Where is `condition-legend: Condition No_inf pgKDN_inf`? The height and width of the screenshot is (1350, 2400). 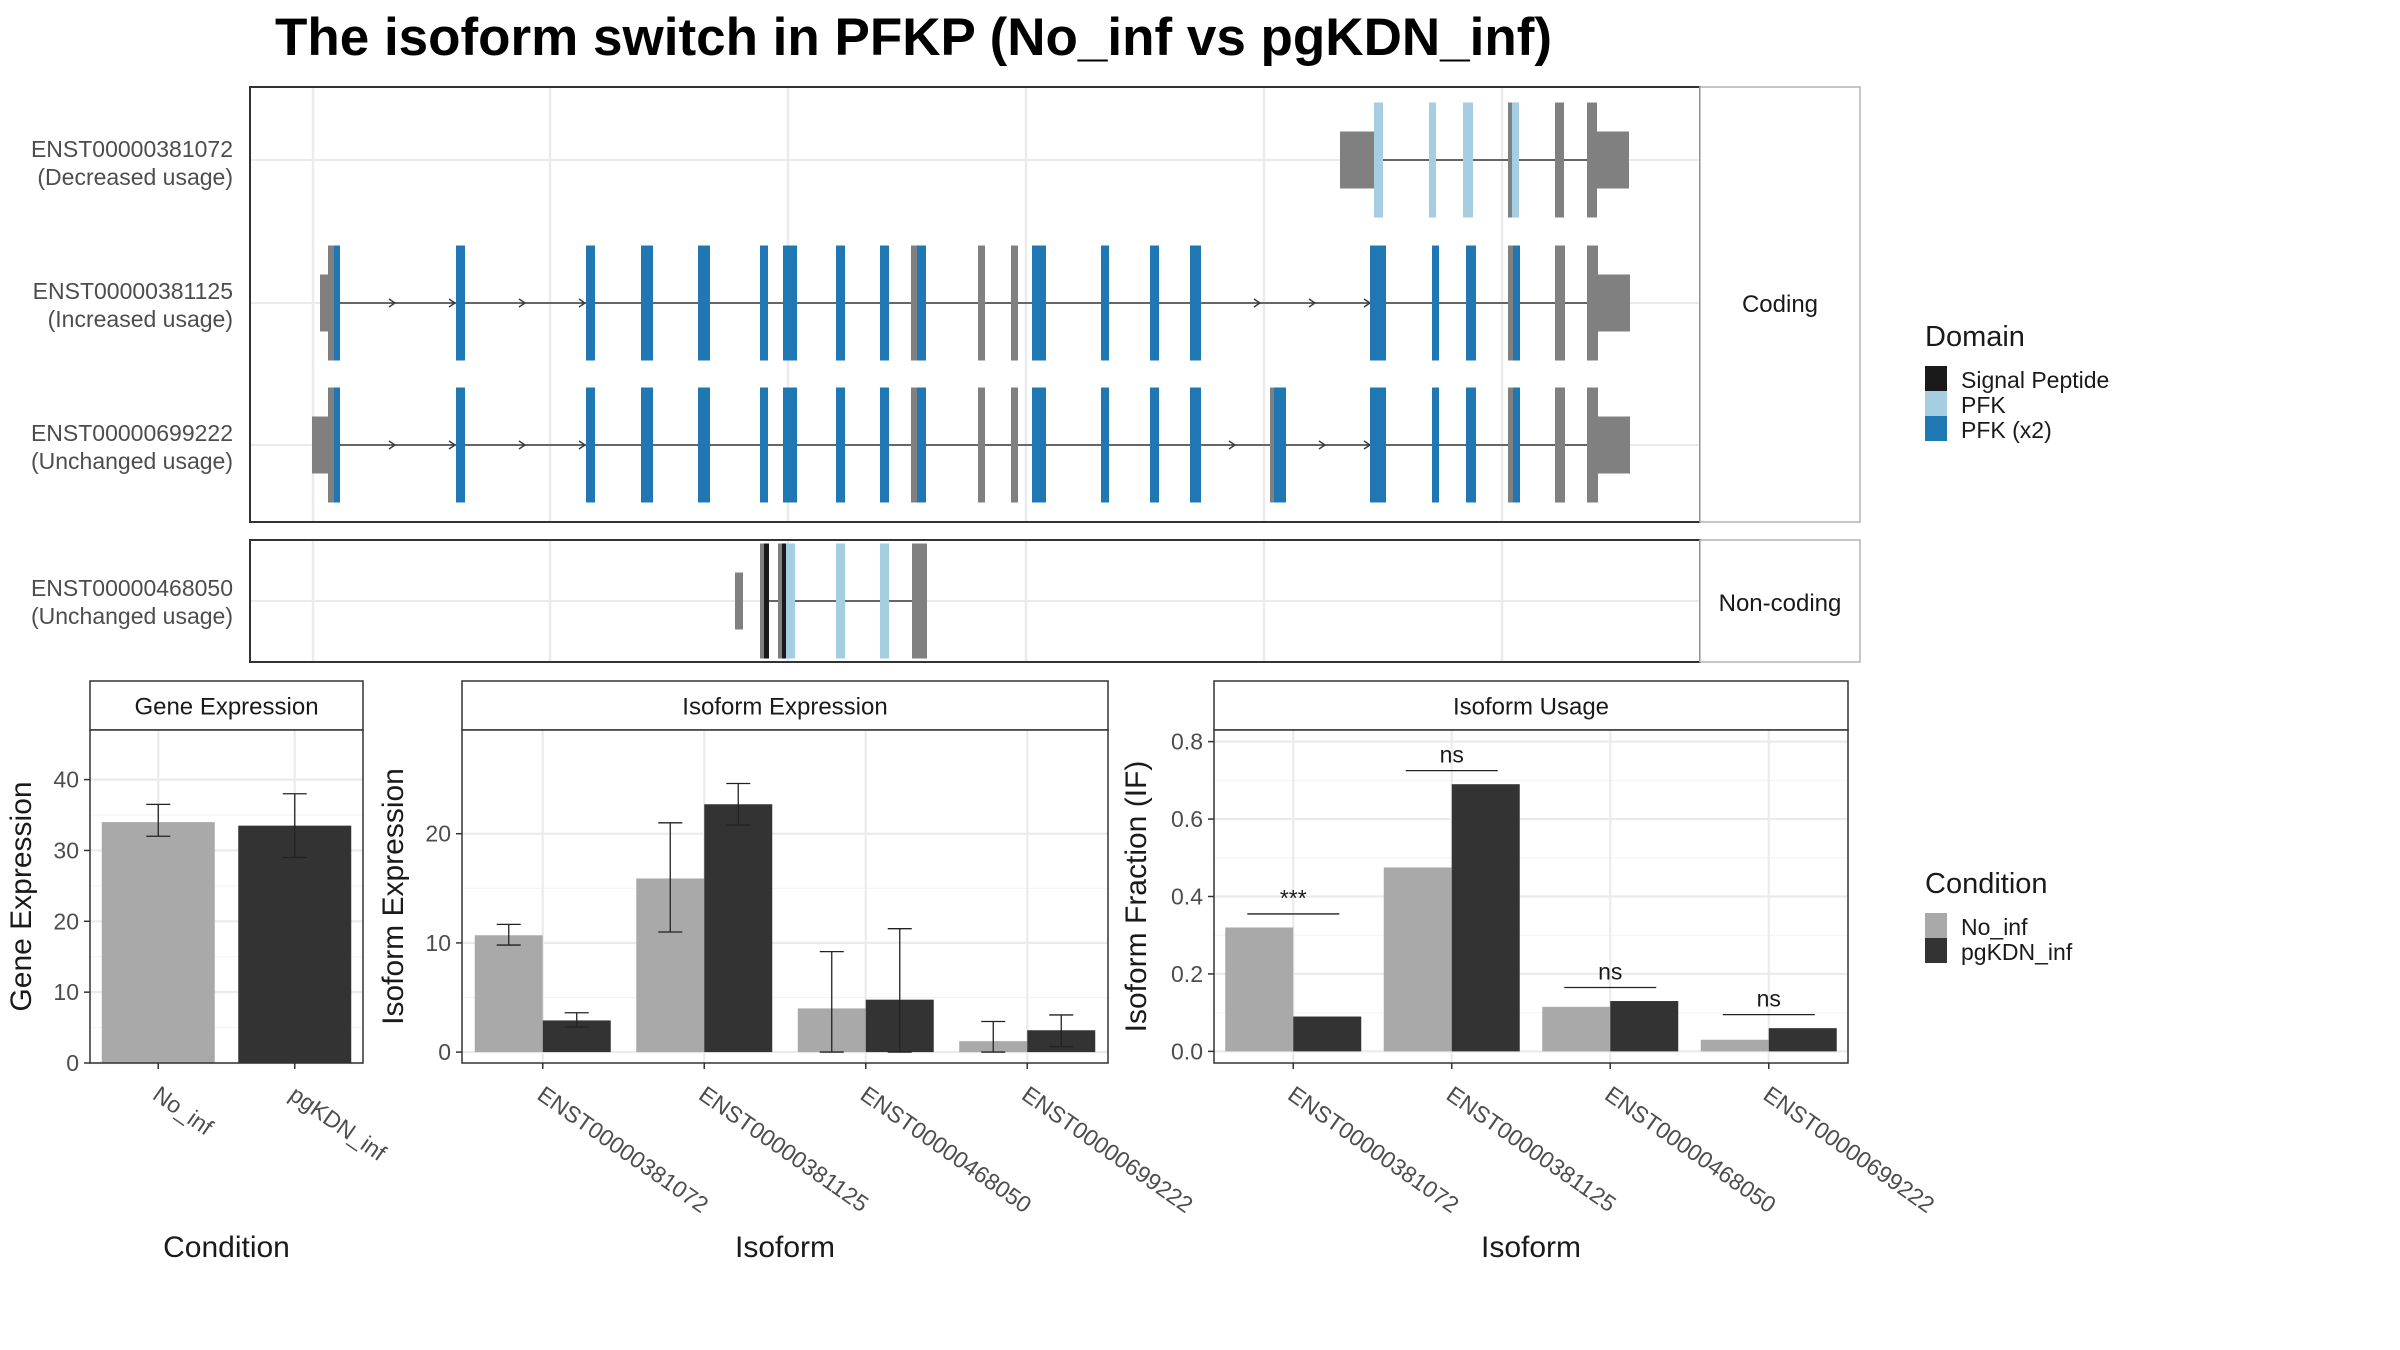
condition-legend: Condition No_inf pgKDN_inf is located at coordinates (1999, 916).